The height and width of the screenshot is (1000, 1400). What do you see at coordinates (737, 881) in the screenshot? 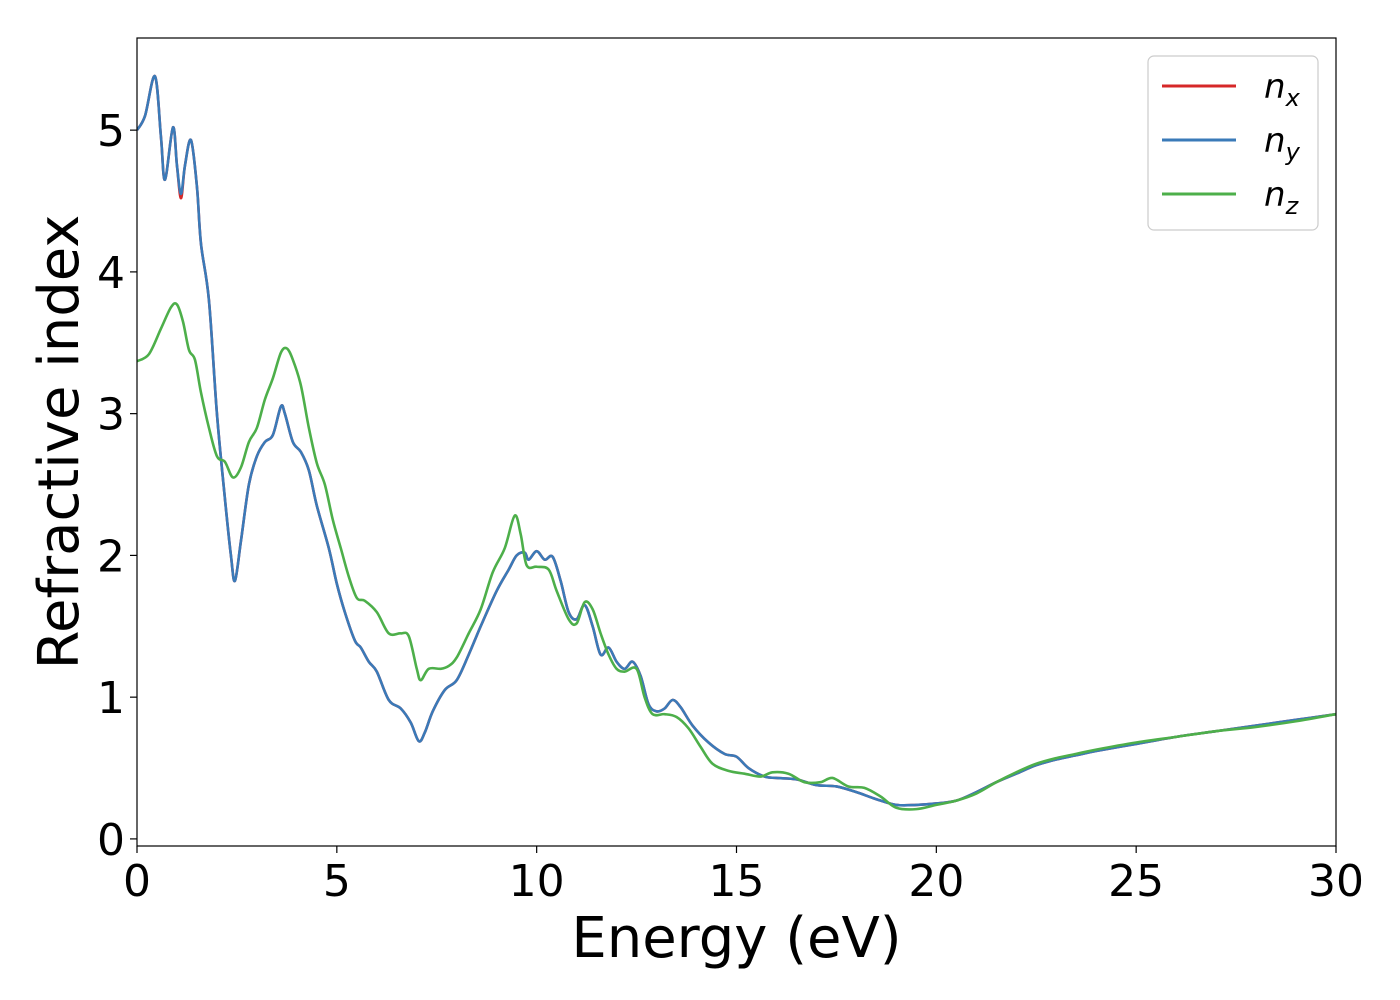
I see `x-tick-label: 15` at bounding box center [737, 881].